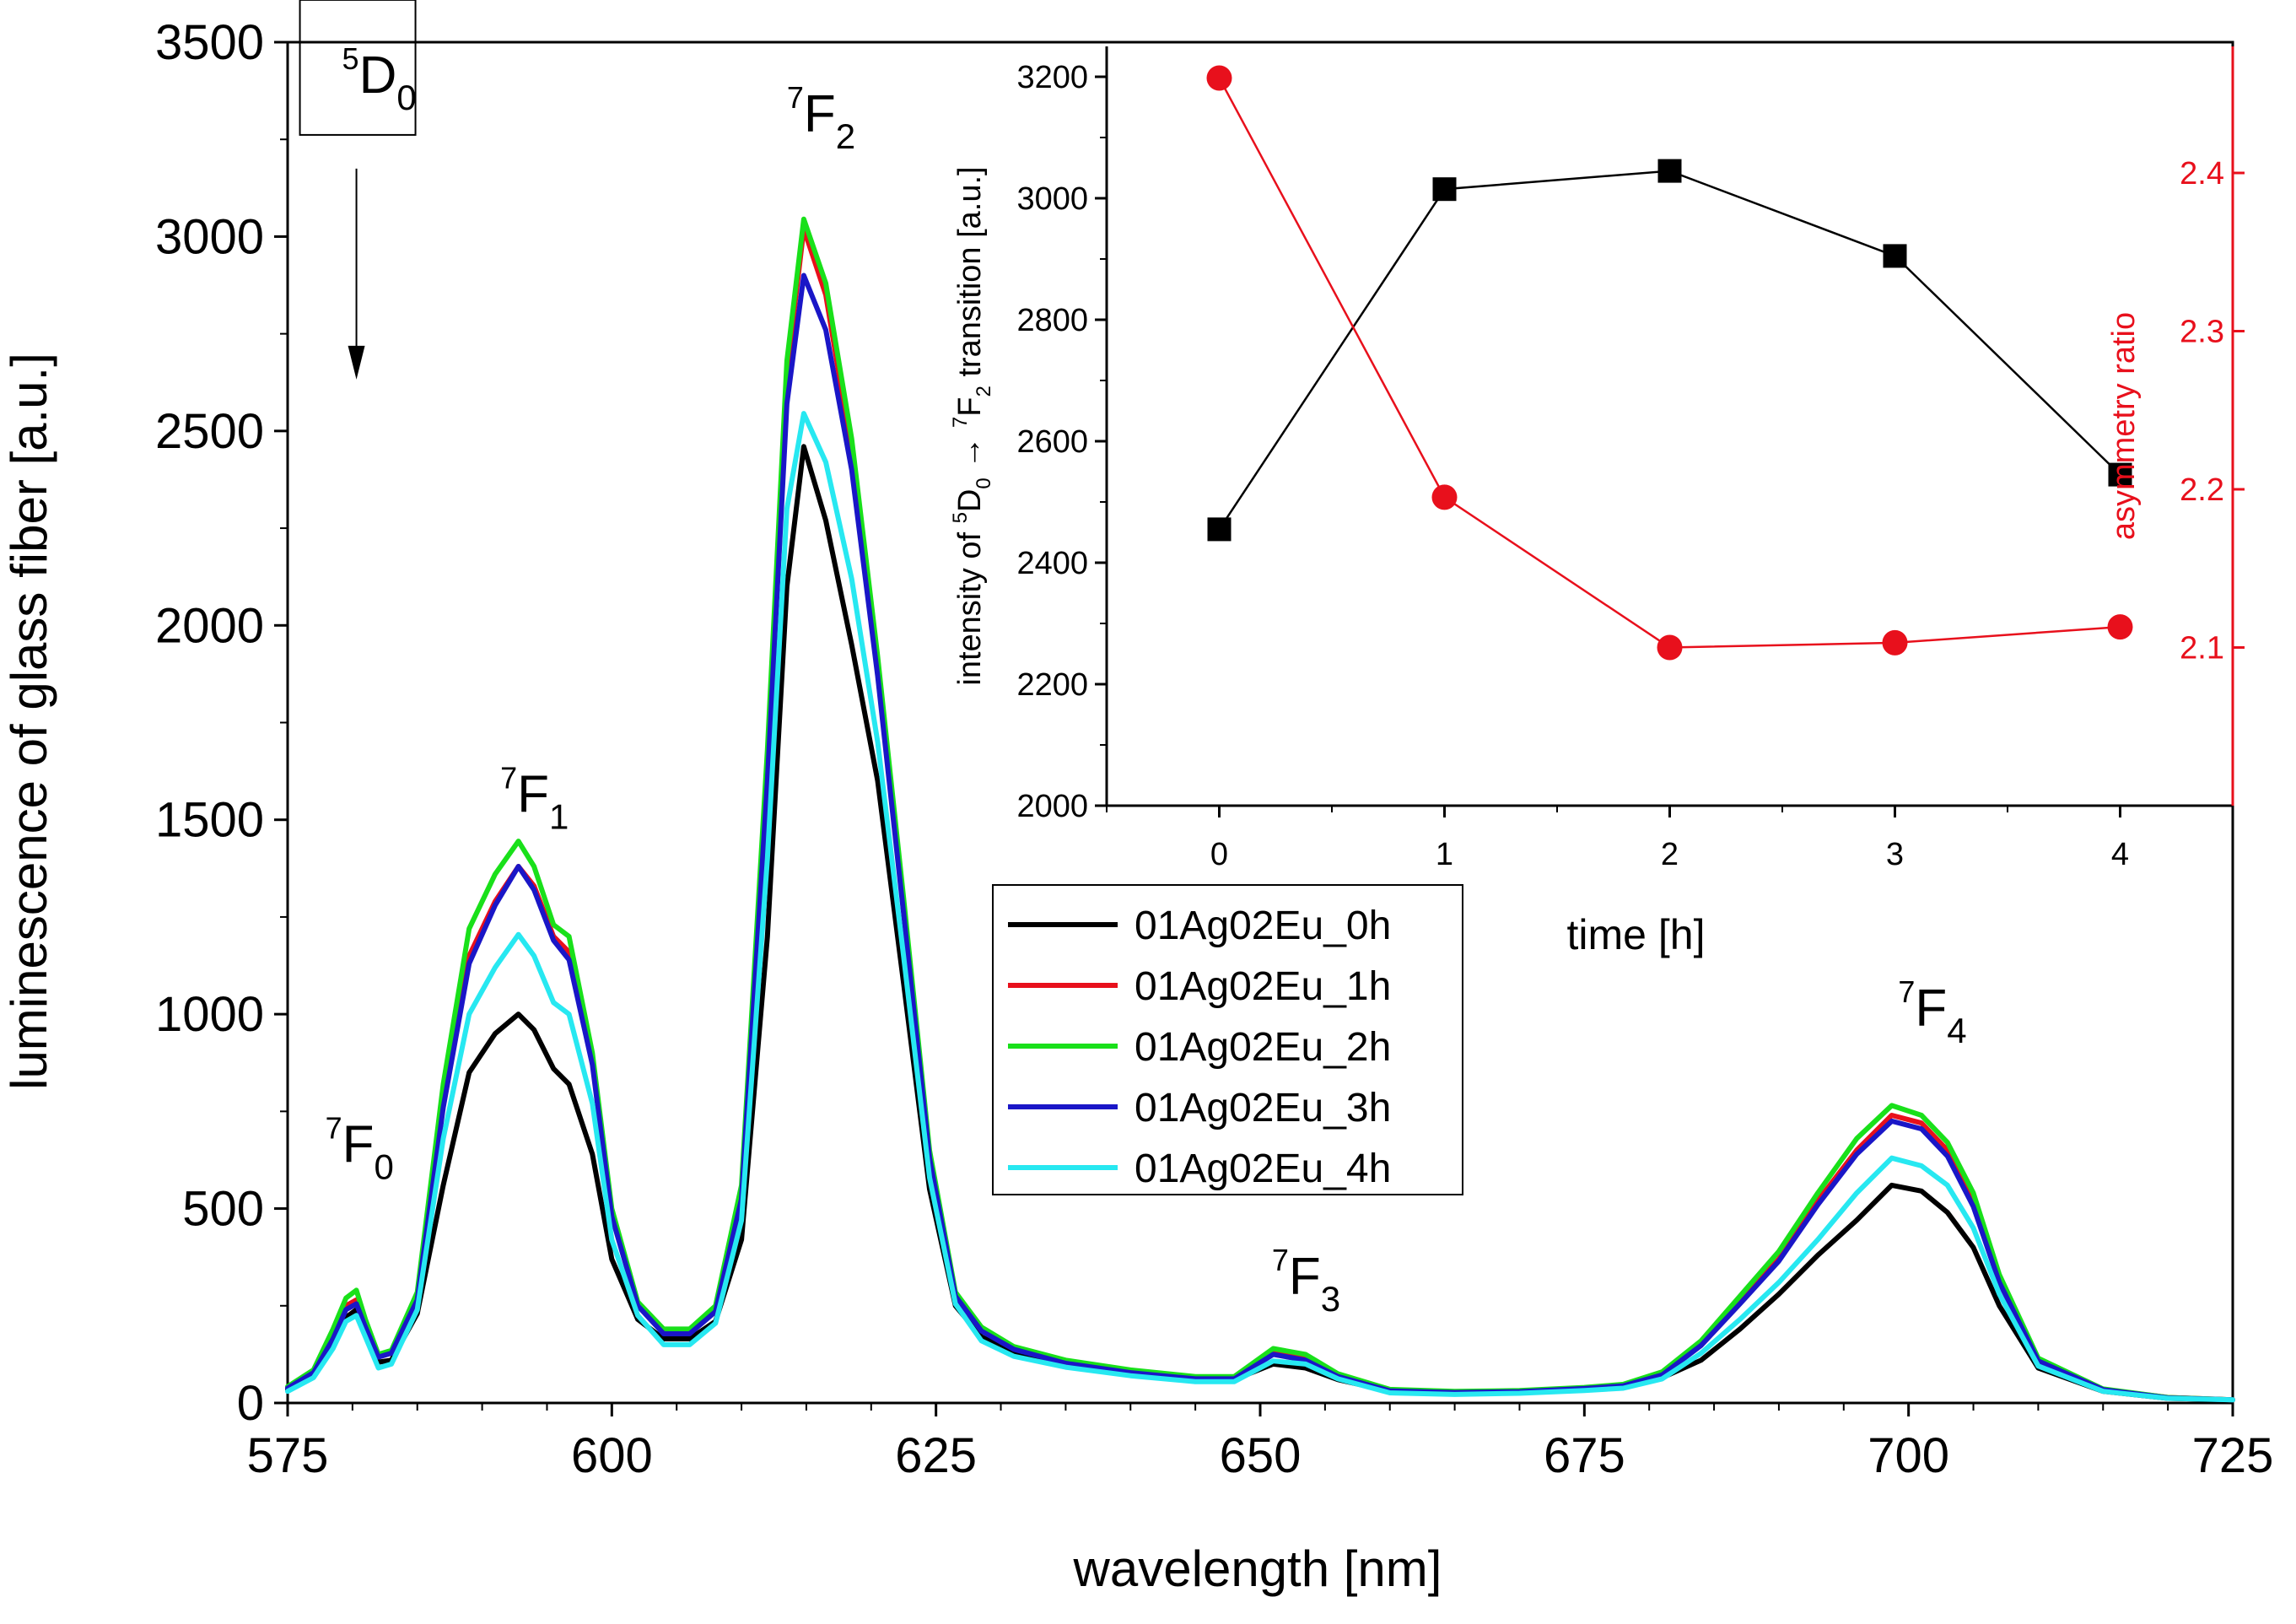 Image resolution: width=2296 pixels, height=1624 pixels. I want to click on inset-y-tick-label: 2200, so click(1052, 685).